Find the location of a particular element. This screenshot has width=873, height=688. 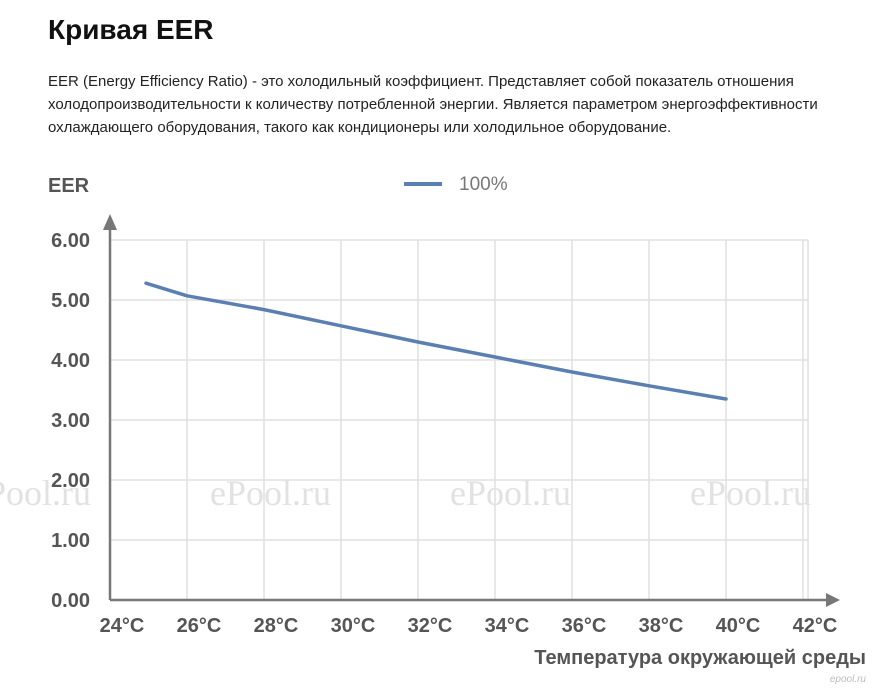

chart-series is located at coordinates (436, 341).